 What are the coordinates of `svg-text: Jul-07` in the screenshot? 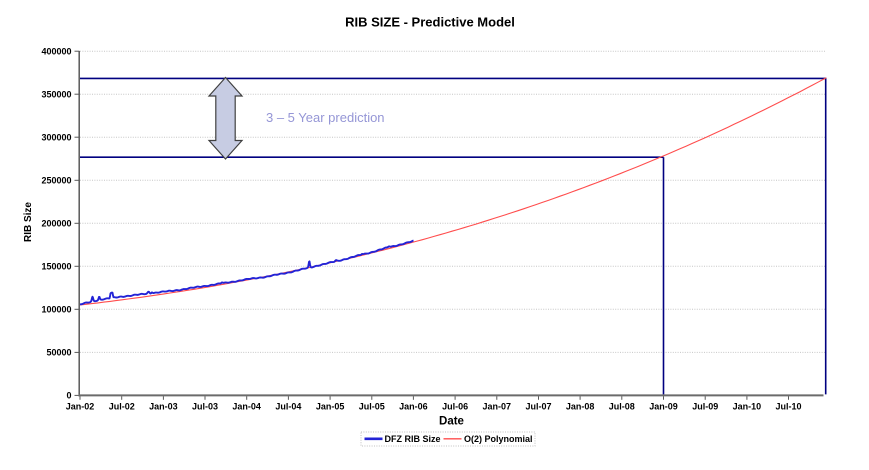 It's located at (538, 406).